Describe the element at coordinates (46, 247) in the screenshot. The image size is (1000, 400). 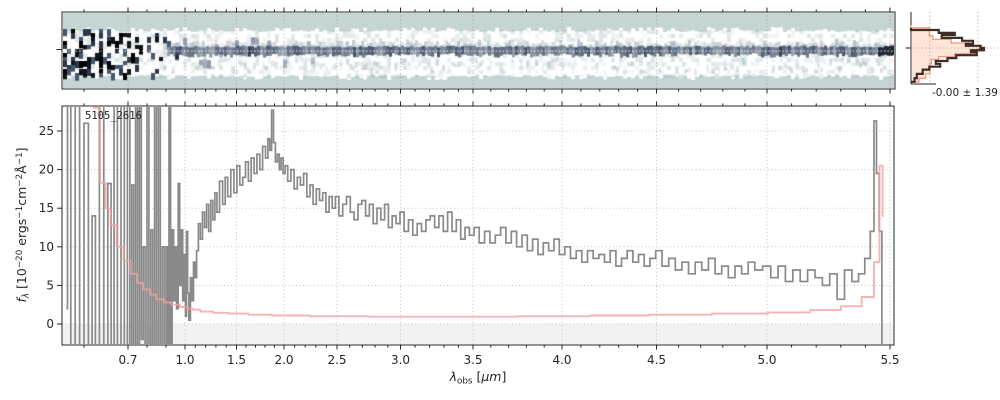
I see `y-tick-label: 10` at that location.